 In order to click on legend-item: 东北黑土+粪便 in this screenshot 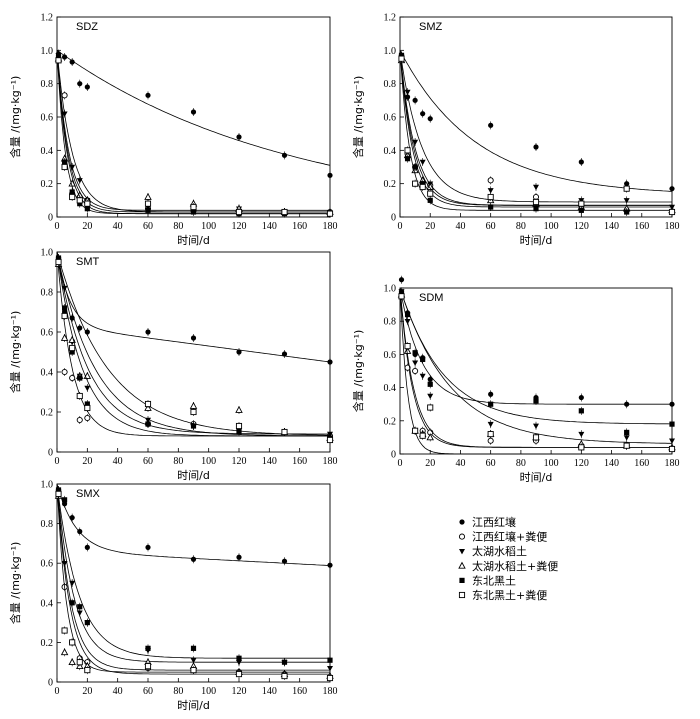, I will do `click(502, 595)`.